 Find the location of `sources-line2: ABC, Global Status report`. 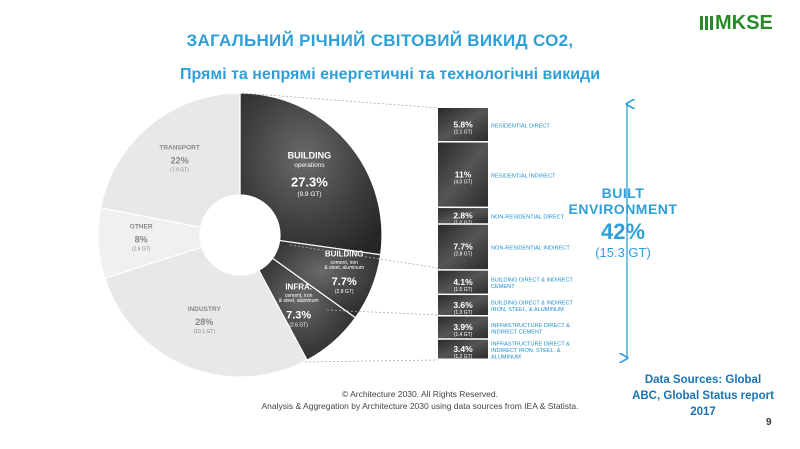

sources-line2: ABC, Global Status report is located at coordinates (703, 396).